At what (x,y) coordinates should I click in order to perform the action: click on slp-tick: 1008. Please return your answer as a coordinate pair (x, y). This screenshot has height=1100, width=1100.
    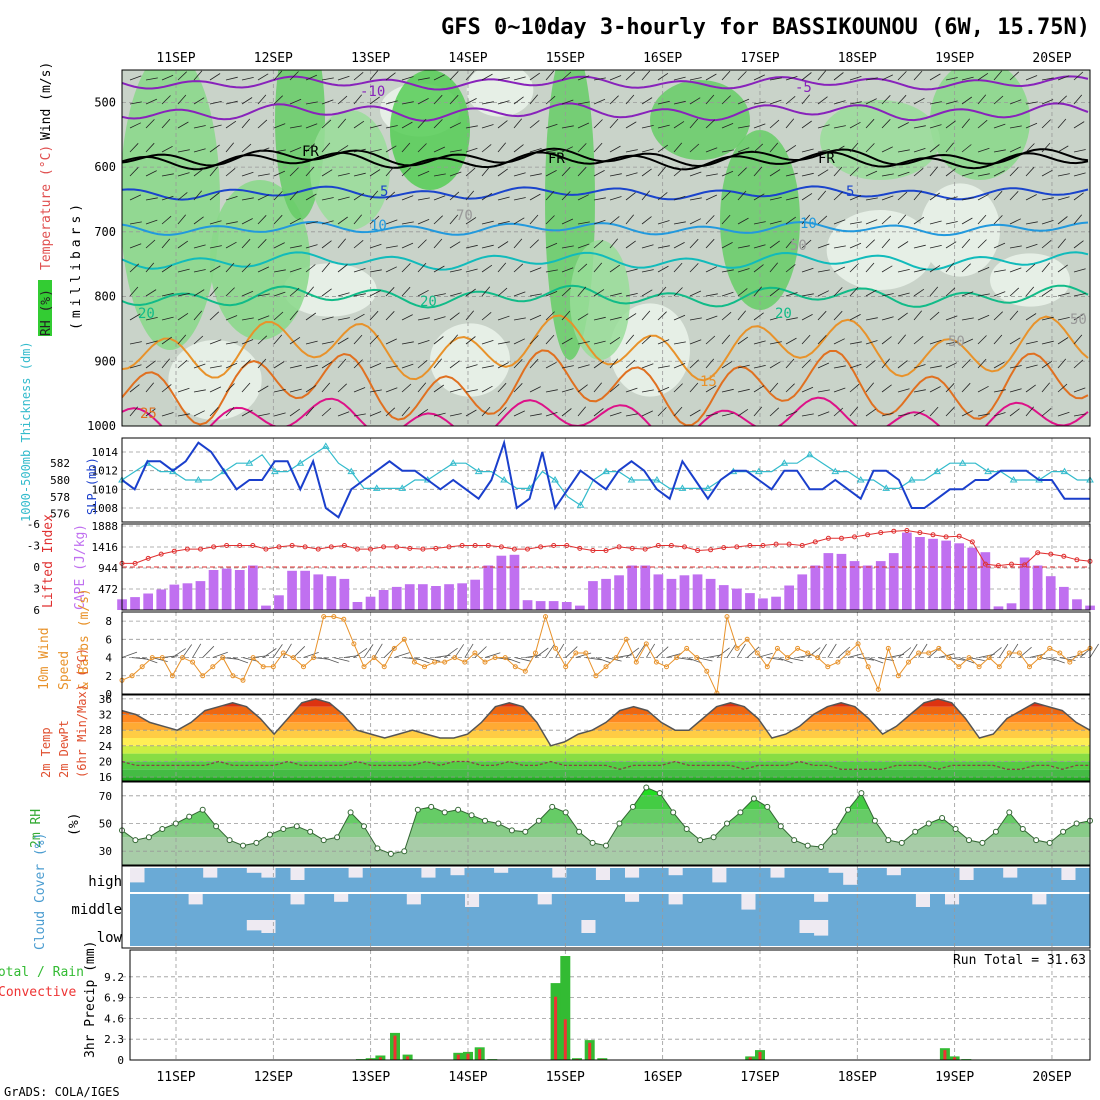
    Looking at the image, I should click on (105, 508).